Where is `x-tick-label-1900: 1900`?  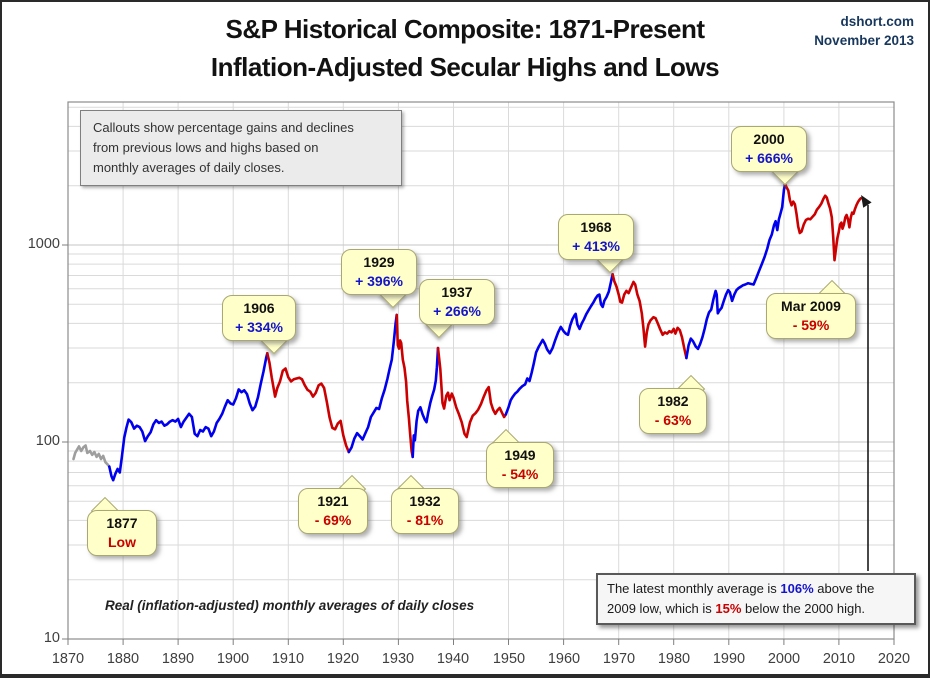 x-tick-label-1900: 1900 is located at coordinates (233, 659).